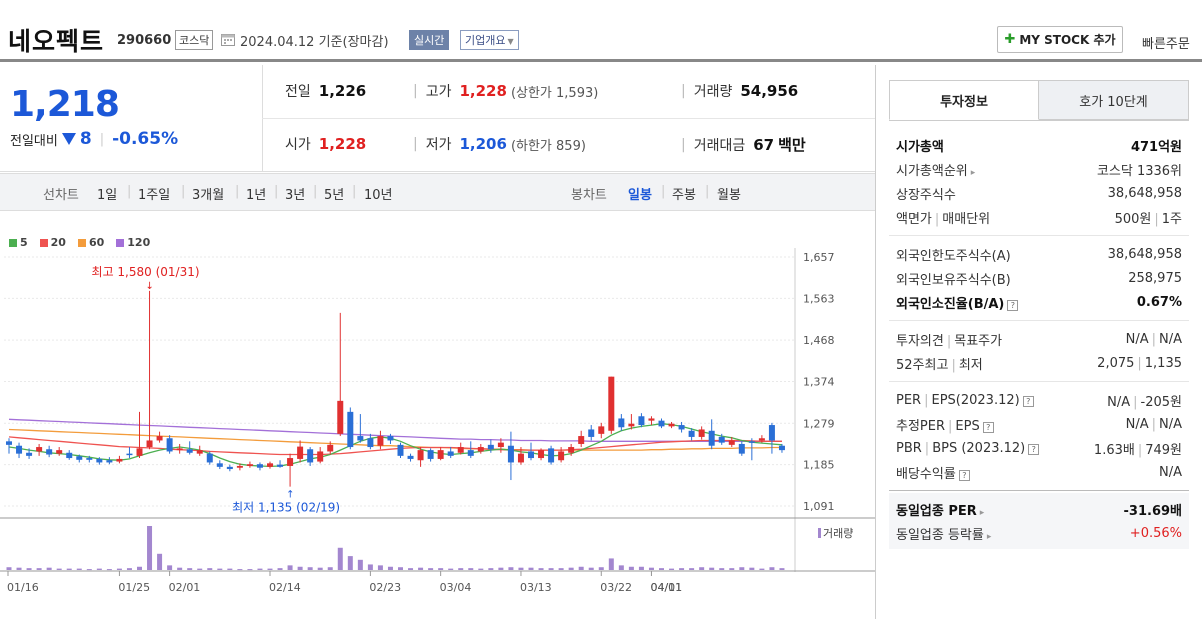 Image resolution: width=1202 pixels, height=619 pixels. Describe the element at coordinates (589, 195) in the screenshot. I see `candle-chart-group-label: 봉차트` at that location.